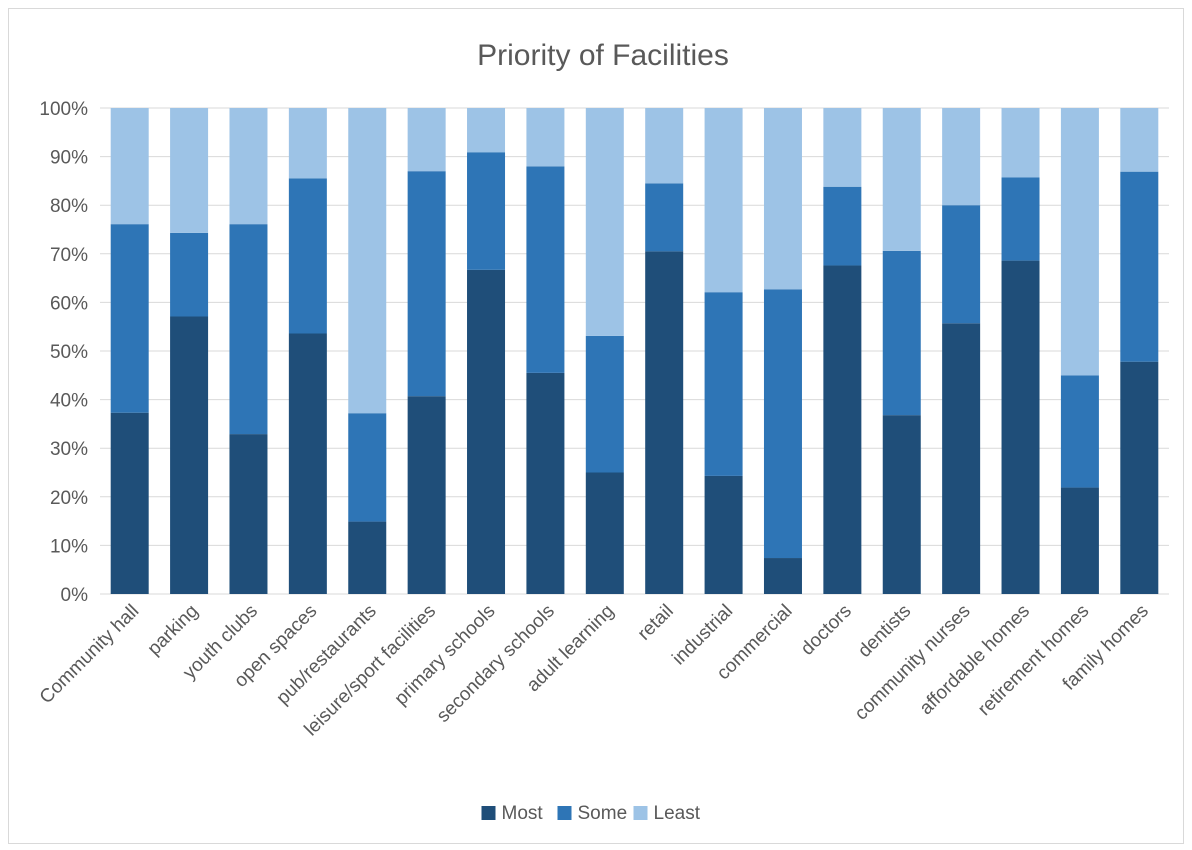 The height and width of the screenshot is (850, 1192). I want to click on legend-item-least: Least, so click(667, 813).